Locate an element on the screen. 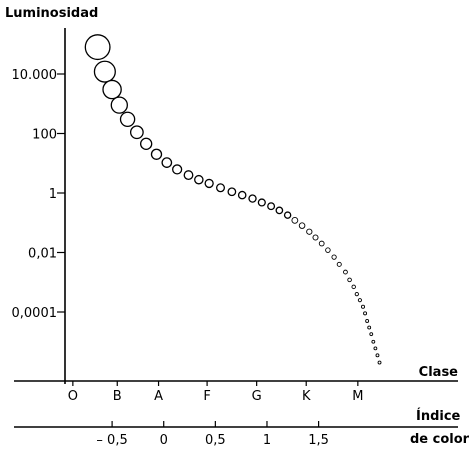 Image resolution: width=475 pixels, height=450 pixels. color-index-tick-label: – 0,5 is located at coordinates (111, 440).